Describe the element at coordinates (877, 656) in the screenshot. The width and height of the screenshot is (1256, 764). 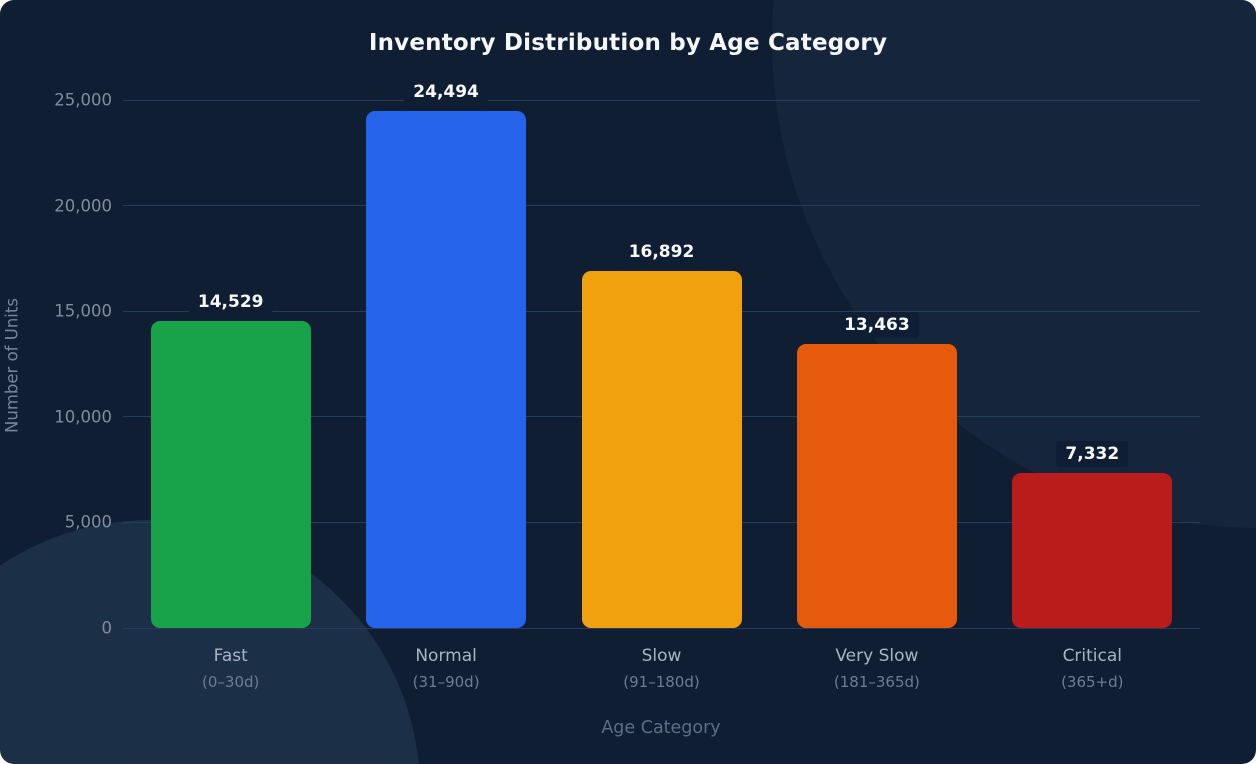
I see `category-label: Very Slow` at that location.